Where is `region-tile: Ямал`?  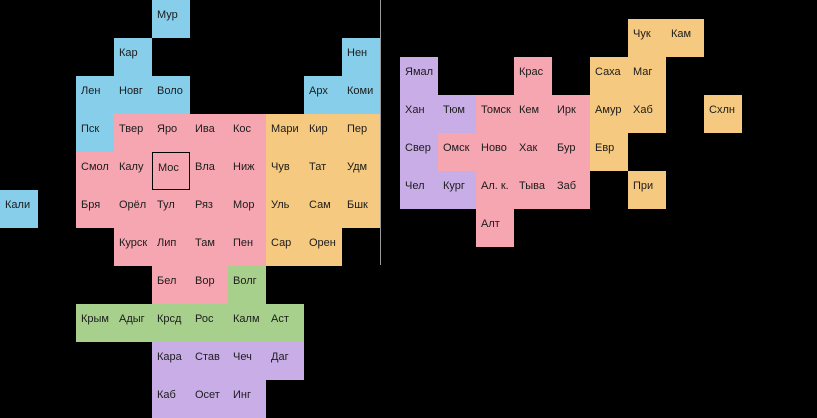 region-tile: Ямал is located at coordinates (419, 76).